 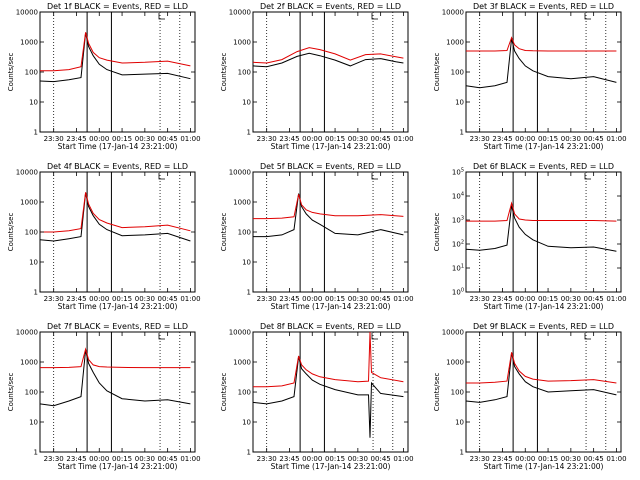 What do you see at coordinates (458, 268) in the screenshot?
I see `y-tick-label: 10¹` at bounding box center [458, 268].